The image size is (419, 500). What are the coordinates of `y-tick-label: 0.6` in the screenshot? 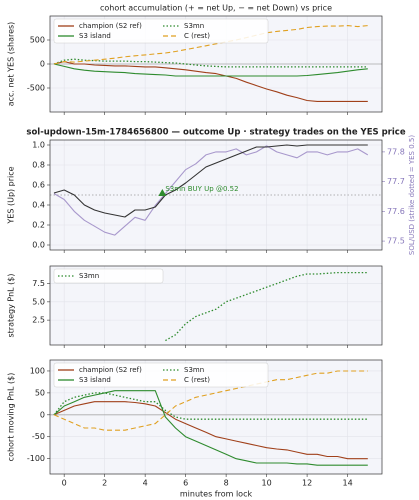 It's located at (38, 185).